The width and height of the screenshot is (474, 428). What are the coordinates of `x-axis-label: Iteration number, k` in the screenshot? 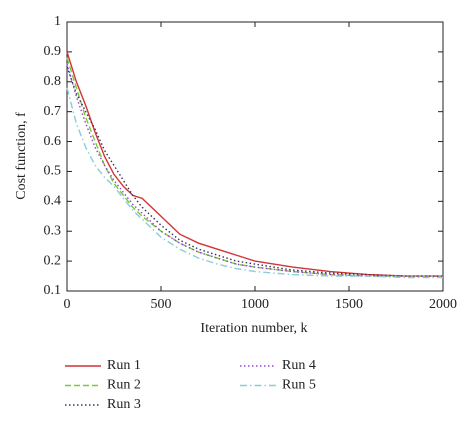 It's located at (253, 328).